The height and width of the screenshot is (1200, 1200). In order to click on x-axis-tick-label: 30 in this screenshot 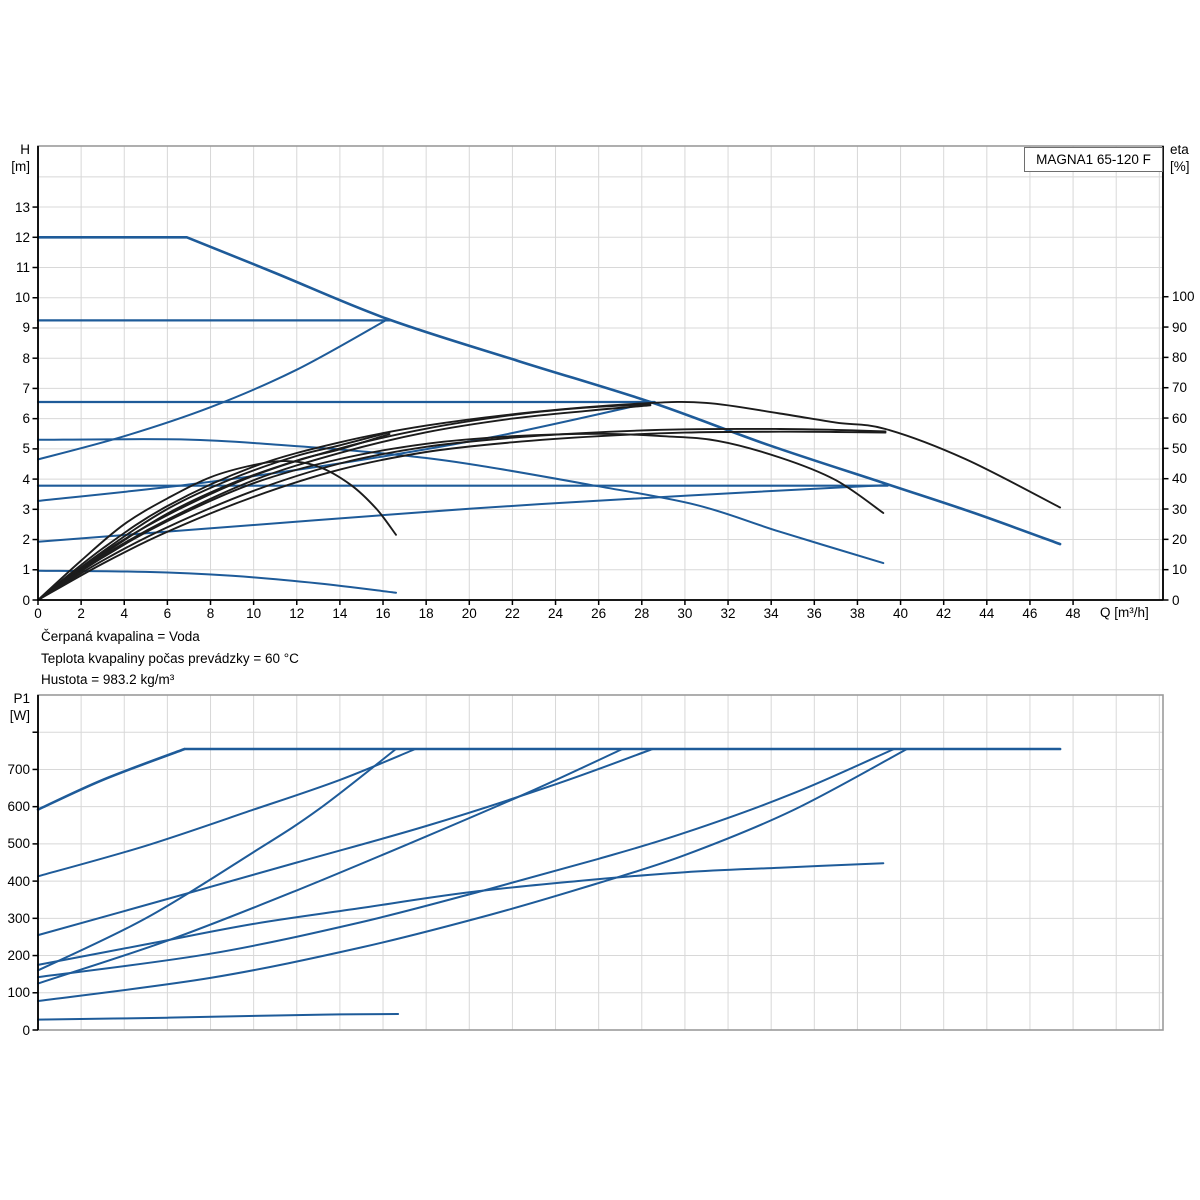, I will do `click(685, 613)`.